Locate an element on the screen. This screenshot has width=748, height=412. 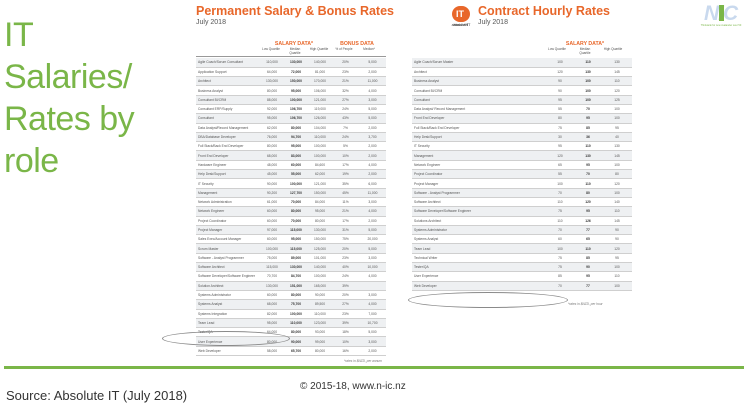
role-name: IT Security is located at coordinates (479, 146).